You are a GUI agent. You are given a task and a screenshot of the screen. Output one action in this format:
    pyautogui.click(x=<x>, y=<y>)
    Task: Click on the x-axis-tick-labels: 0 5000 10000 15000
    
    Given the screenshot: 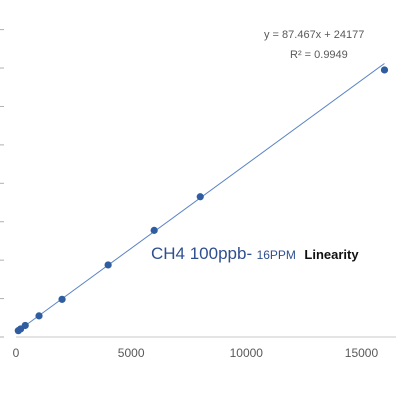 What is the action you would take?
    pyautogui.click(x=196, y=353)
    